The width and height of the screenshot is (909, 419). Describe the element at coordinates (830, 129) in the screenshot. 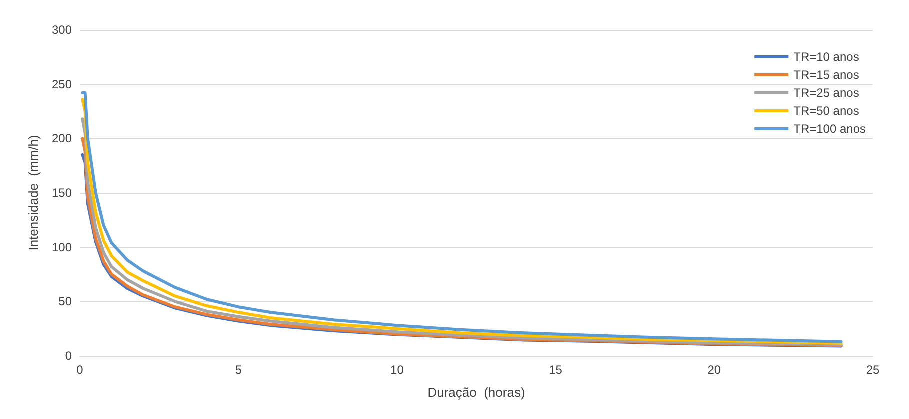

I see `legend-label: TR=100 anos` at that location.